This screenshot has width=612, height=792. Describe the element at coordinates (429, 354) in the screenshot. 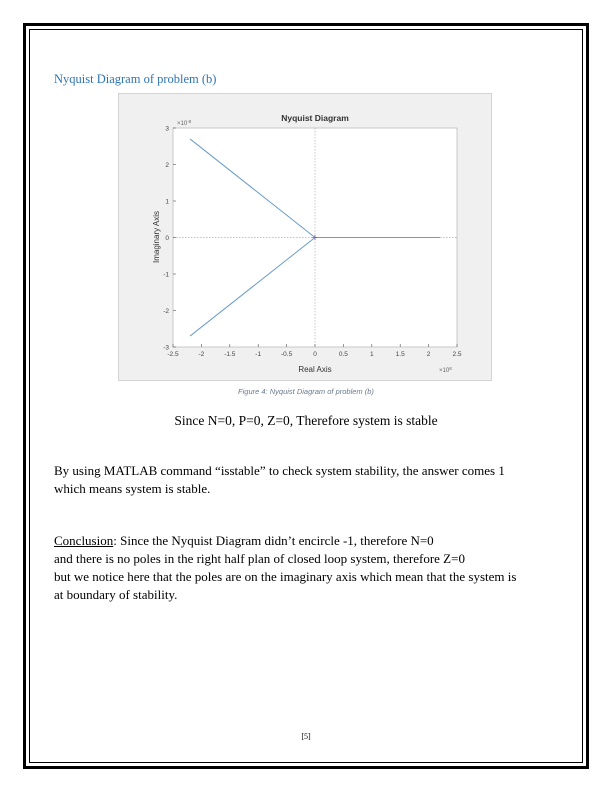

I see `x-tick-label-9: 2` at that location.